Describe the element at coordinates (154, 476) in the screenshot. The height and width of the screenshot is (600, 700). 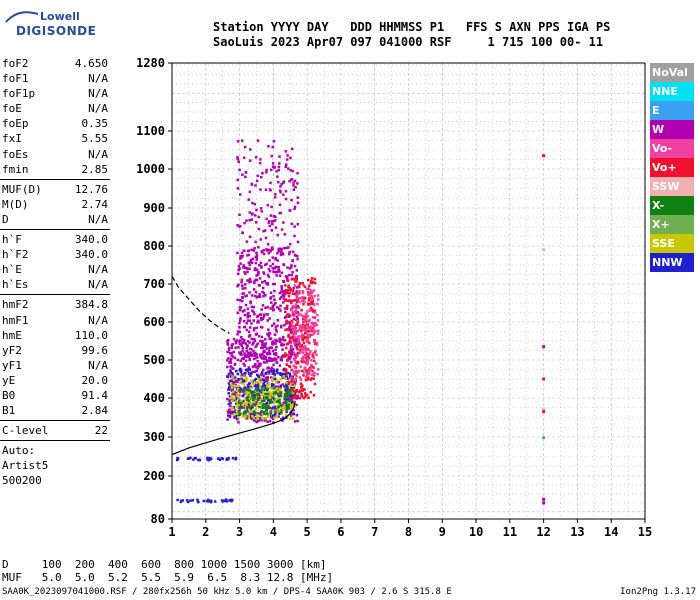
I see `y-tick-label: 200` at that location.